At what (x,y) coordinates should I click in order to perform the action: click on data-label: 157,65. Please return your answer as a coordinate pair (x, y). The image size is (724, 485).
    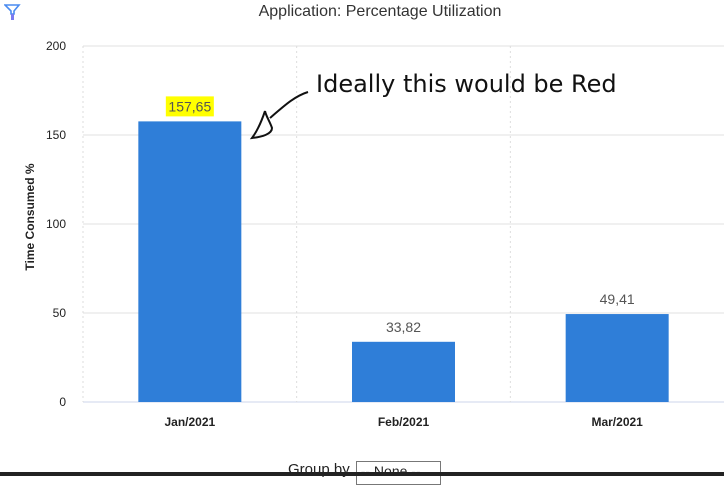
    Looking at the image, I should click on (189, 106).